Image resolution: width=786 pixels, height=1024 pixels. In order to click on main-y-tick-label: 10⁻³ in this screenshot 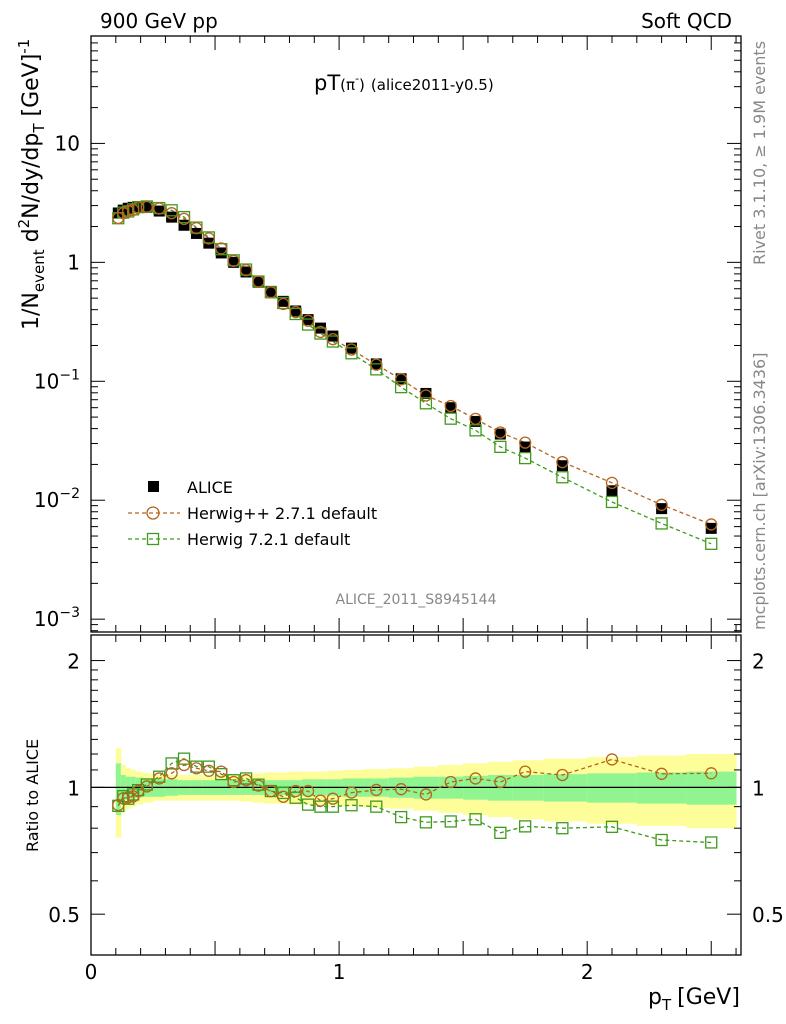, I will do `click(57, 618)`.